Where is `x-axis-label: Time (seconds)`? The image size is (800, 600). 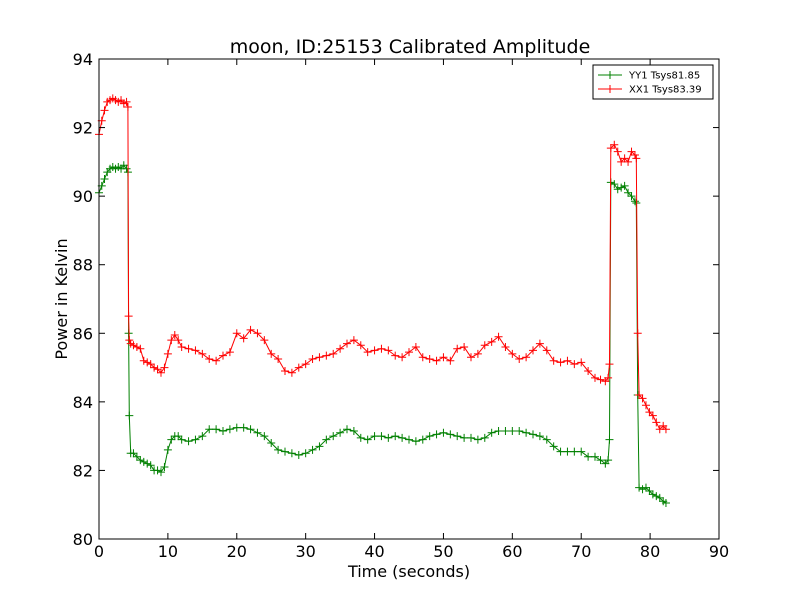 x-axis-label: Time (seconds) is located at coordinates (408, 571).